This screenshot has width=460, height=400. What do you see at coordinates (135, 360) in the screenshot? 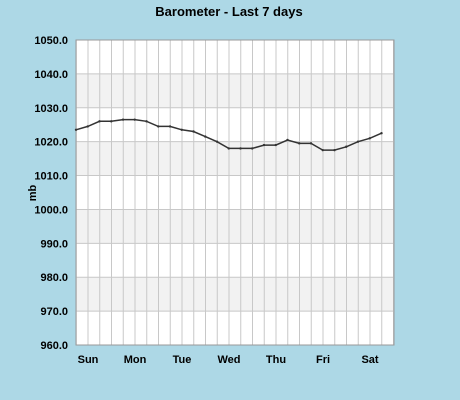
I see `x-tick-label: Mon` at bounding box center [135, 360].